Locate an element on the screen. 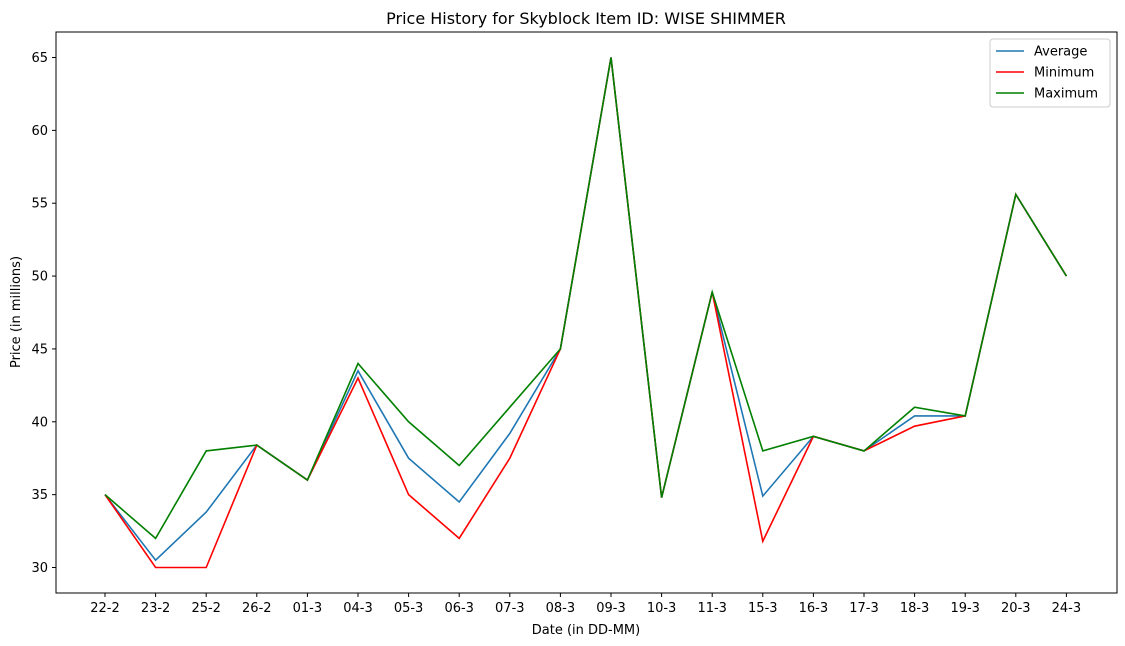 The width and height of the screenshot is (1125, 646). x-tick-label: 05-3 is located at coordinates (409, 608).